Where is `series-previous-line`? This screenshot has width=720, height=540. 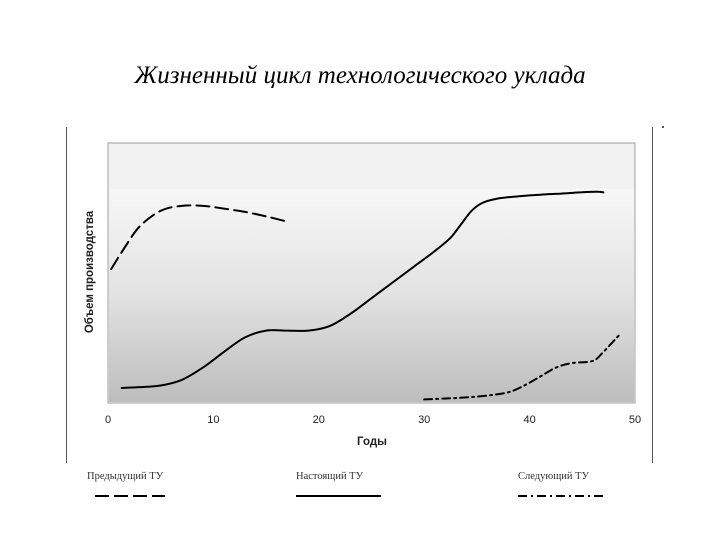 series-previous-line is located at coordinates (199, 237).